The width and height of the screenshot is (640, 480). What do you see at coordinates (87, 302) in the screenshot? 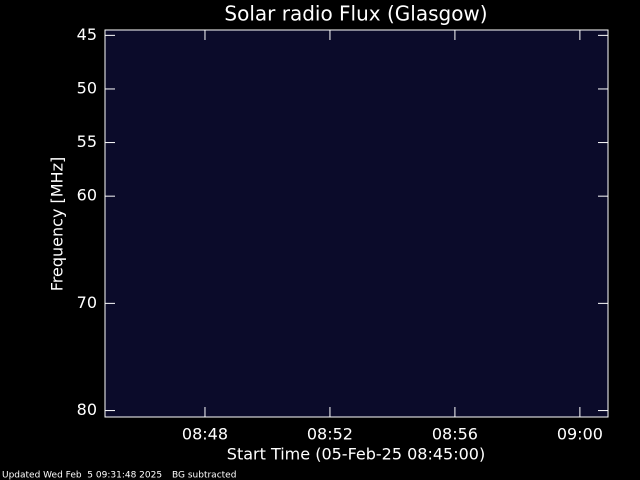
I see `y-tick-label: 70` at bounding box center [87, 302].